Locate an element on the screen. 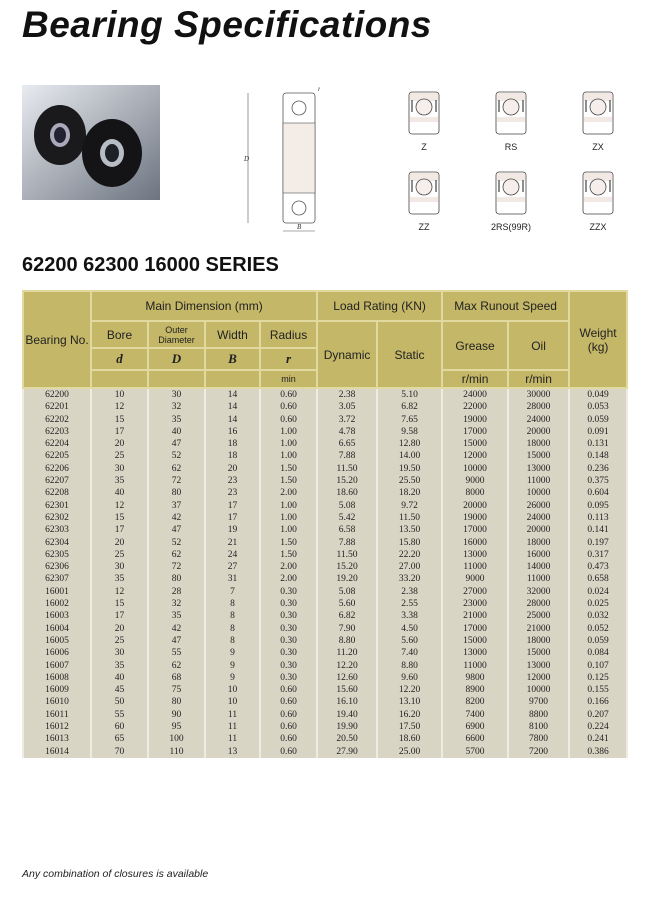  table-cell: 17 is located at coordinates (119, 432).